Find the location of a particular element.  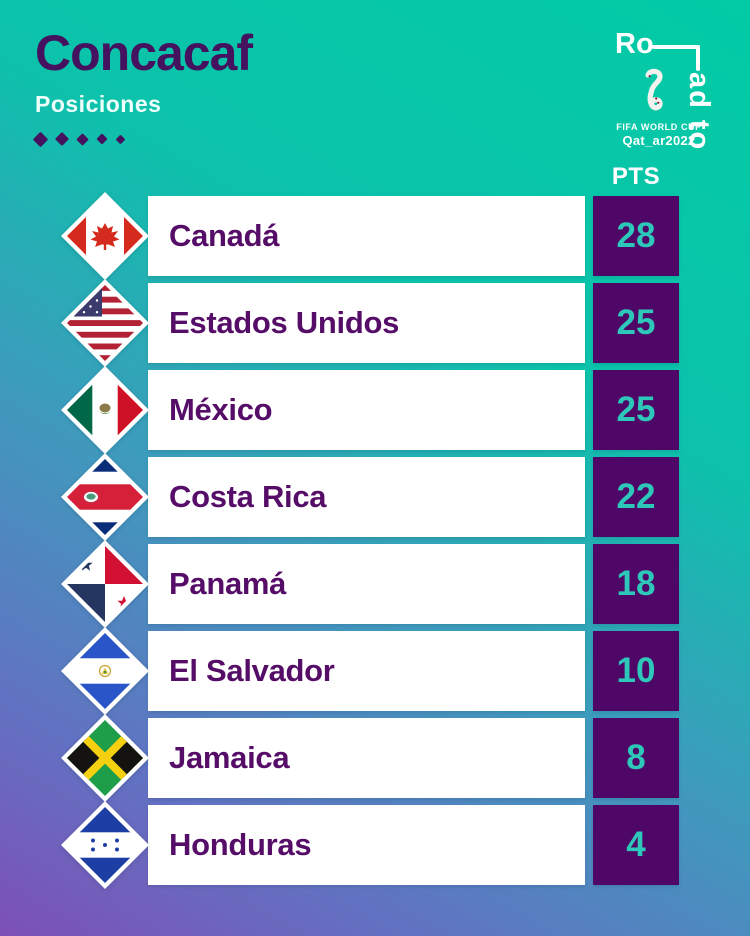

logo-line-horizontal is located at coordinates (676, 47).